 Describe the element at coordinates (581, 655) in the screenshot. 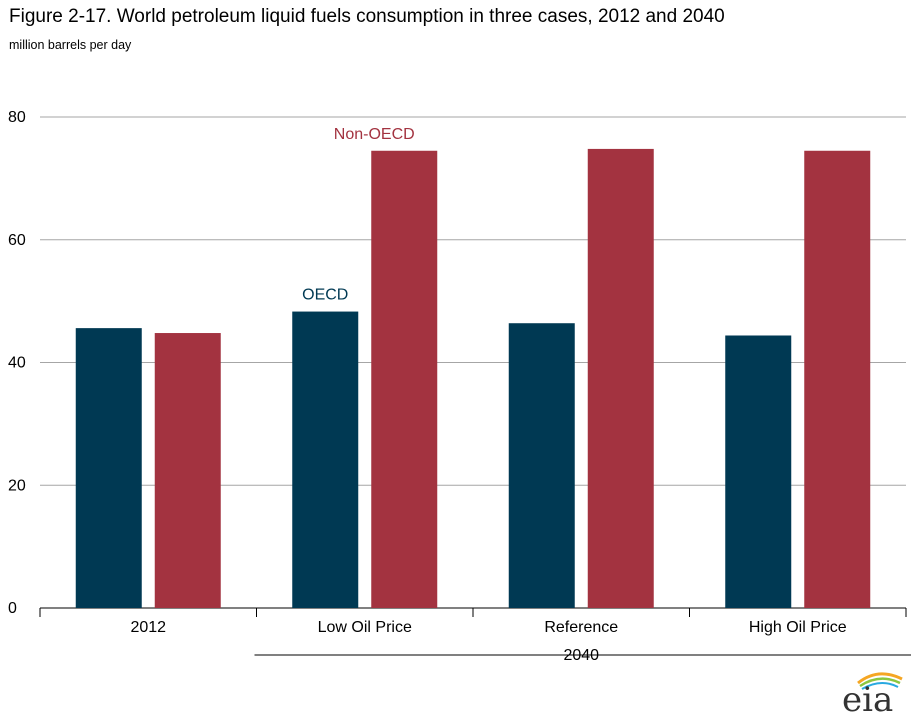

I see `group-label: 2040` at that location.